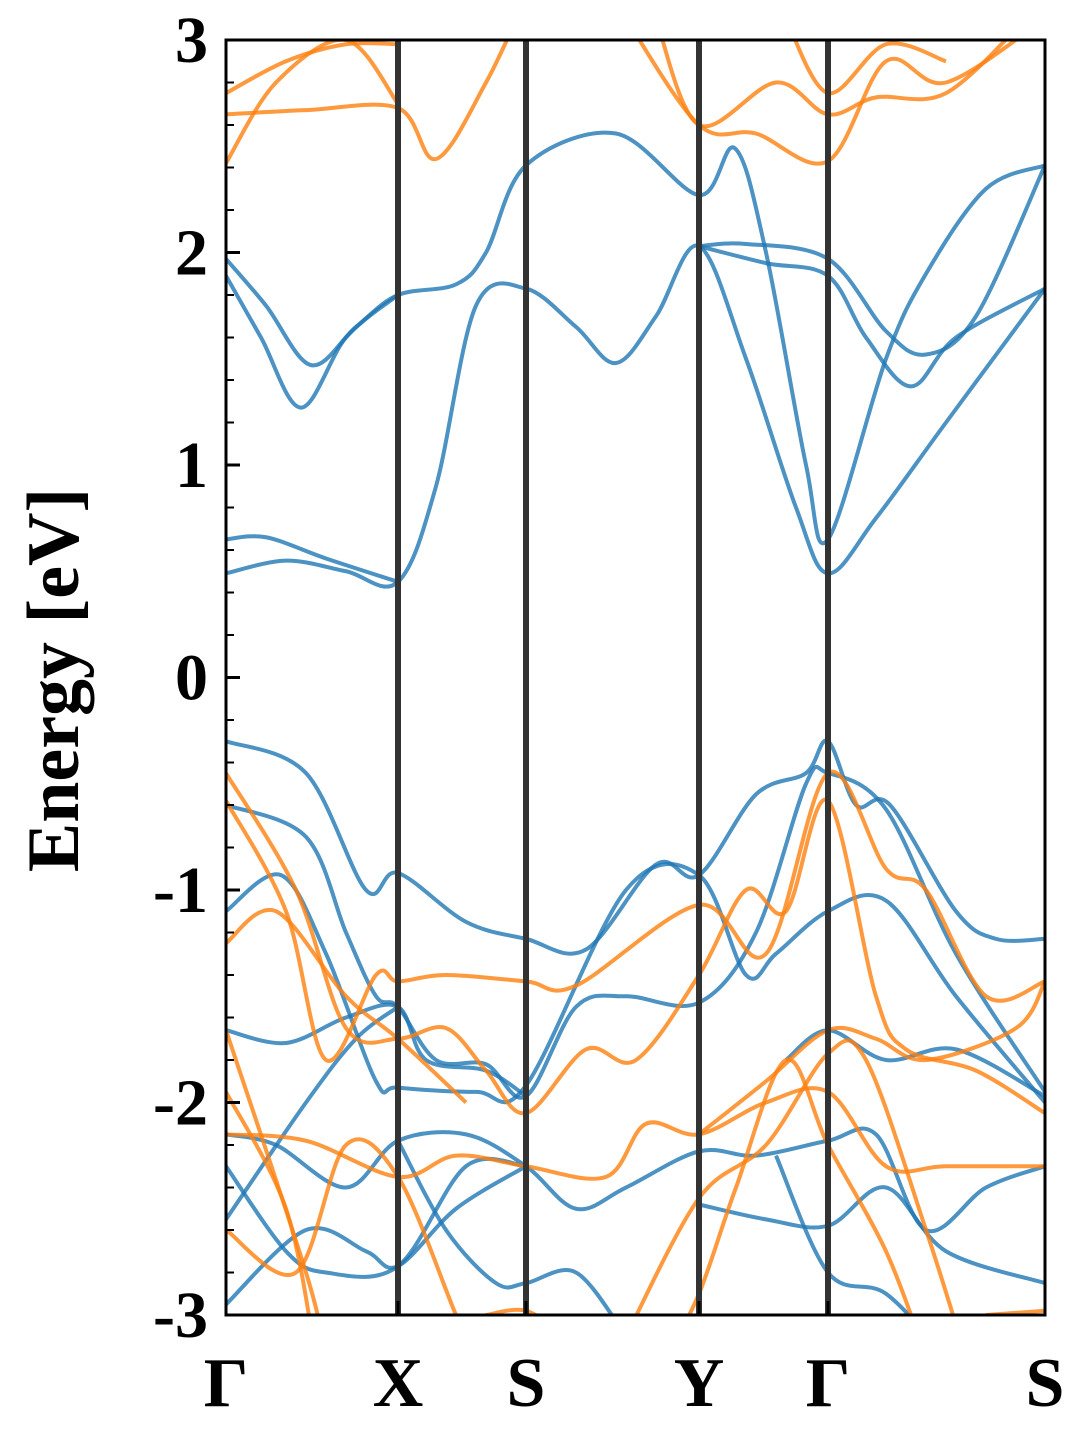 This screenshot has width=1080, height=1440. I want to click on y-axis-label: Energy [eV], so click(54, 680).